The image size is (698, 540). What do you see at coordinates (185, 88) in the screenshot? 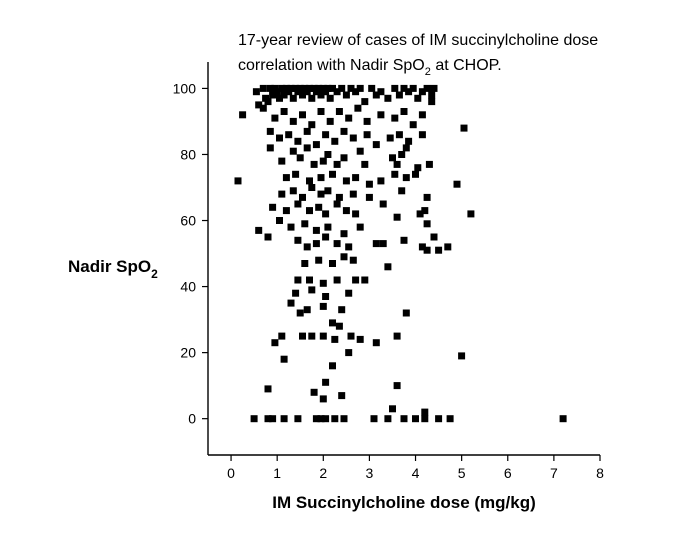
I see `y-tick-label: 100` at bounding box center [185, 88].